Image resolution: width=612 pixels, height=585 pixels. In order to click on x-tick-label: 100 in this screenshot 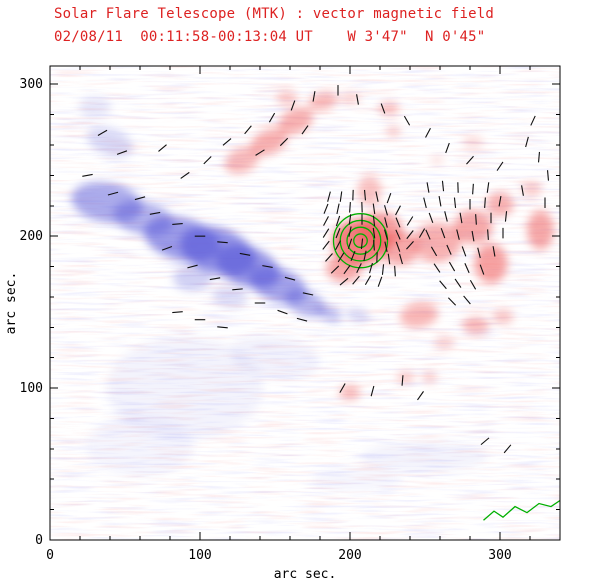, I will do `click(199, 555)`.